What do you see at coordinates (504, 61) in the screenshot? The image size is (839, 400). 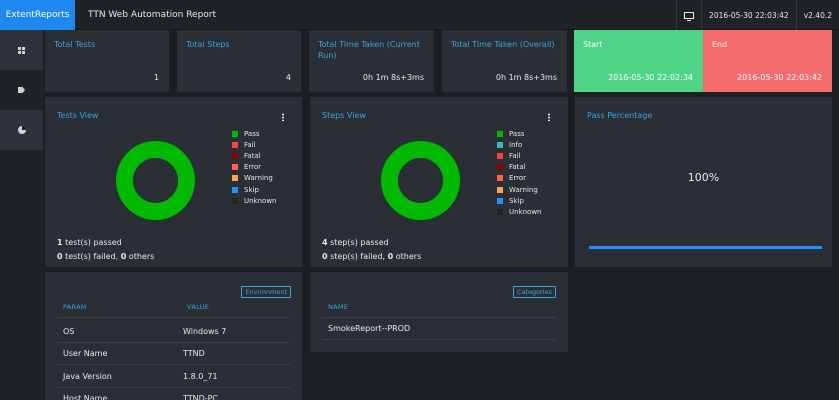 I see `stat-card-time-overall: Total Time Taken (Overall) 0h 1m 8s+3ms` at bounding box center [504, 61].